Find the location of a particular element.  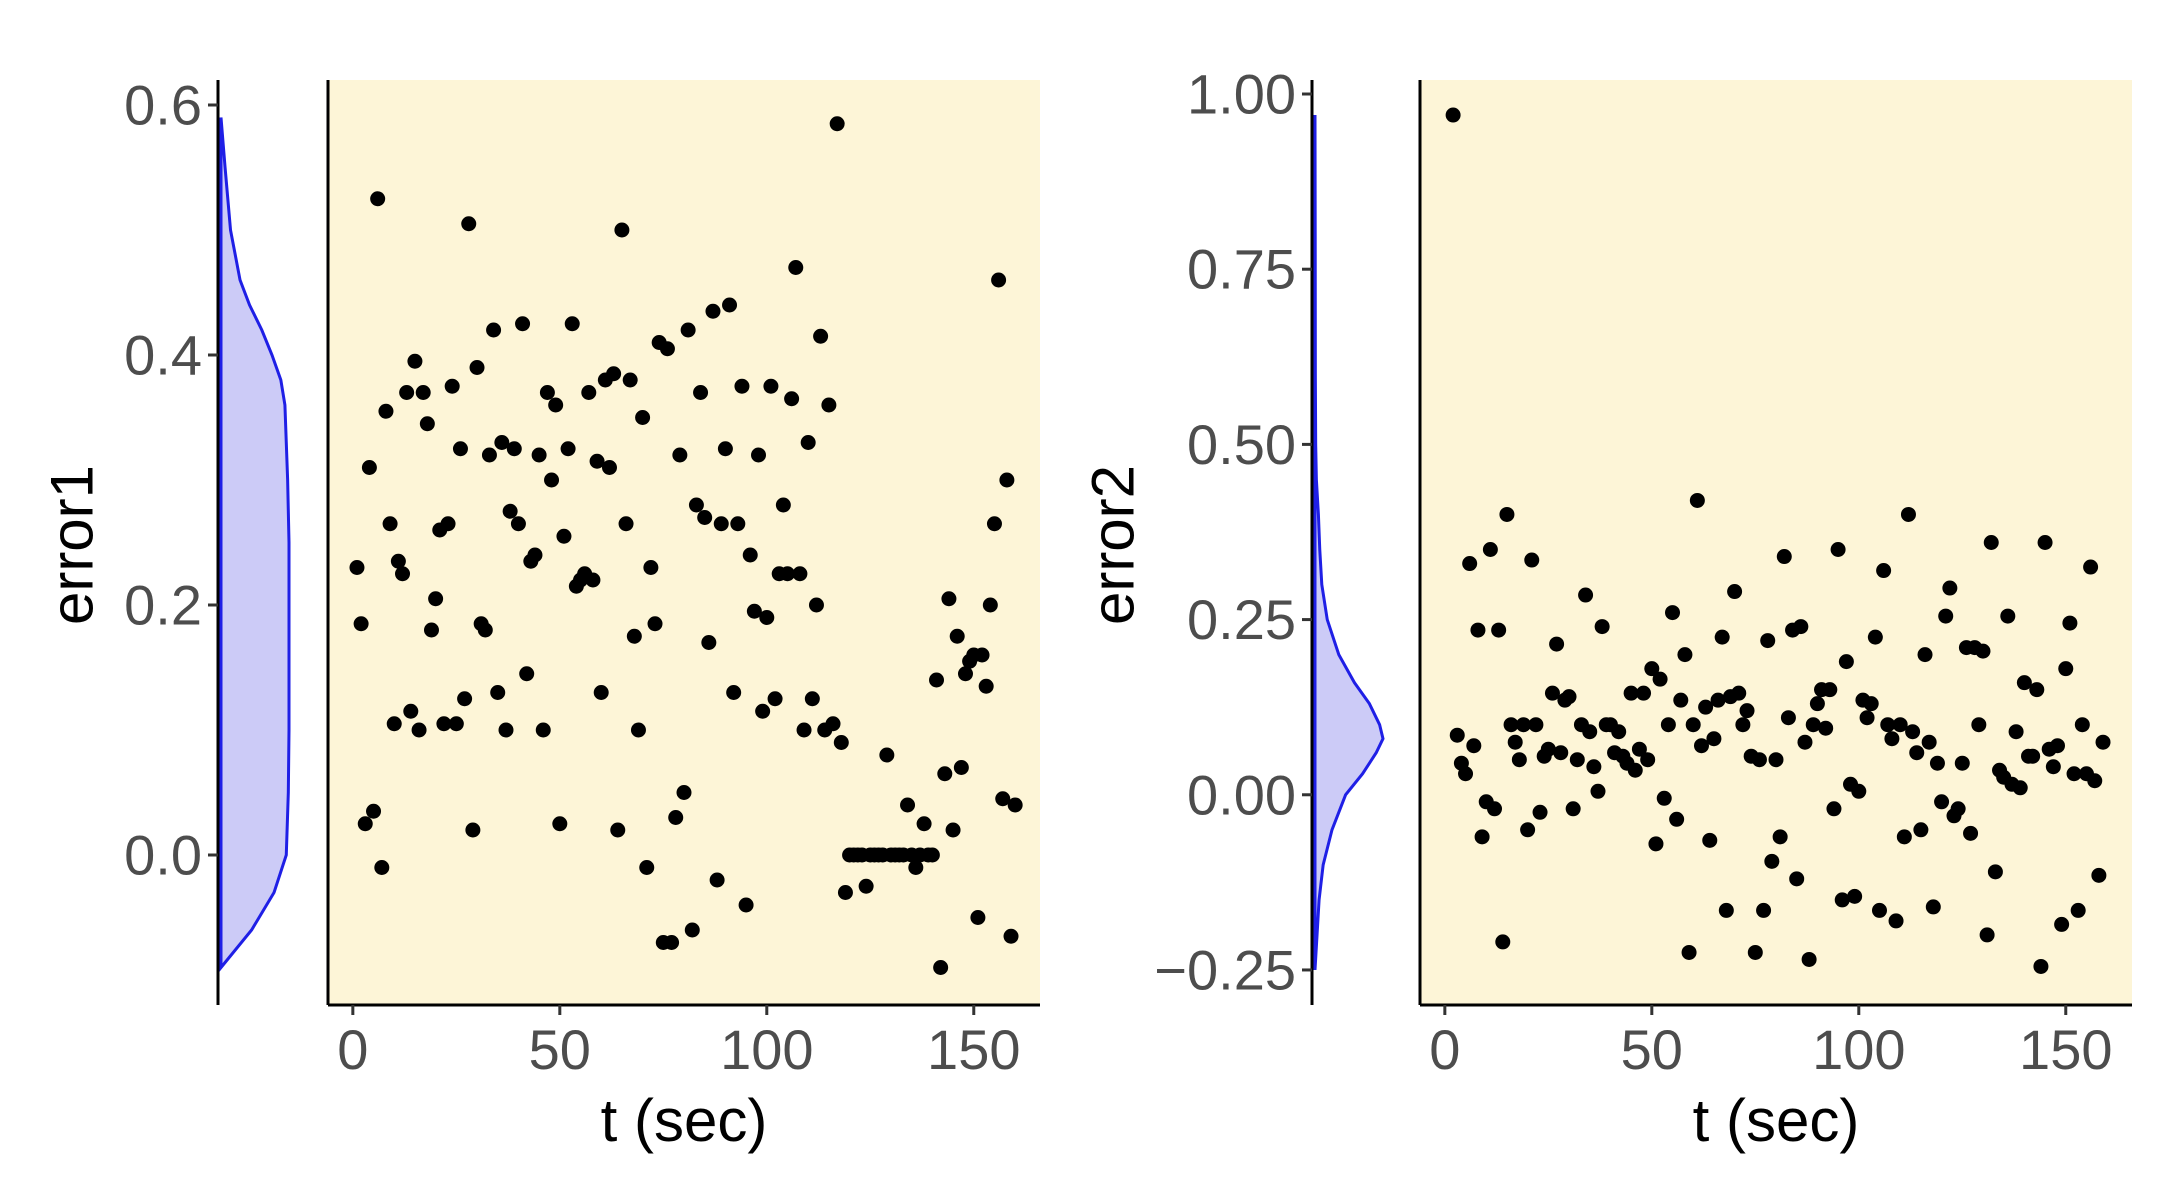

y-tick-label: 0.25 is located at coordinates (1241, 619).